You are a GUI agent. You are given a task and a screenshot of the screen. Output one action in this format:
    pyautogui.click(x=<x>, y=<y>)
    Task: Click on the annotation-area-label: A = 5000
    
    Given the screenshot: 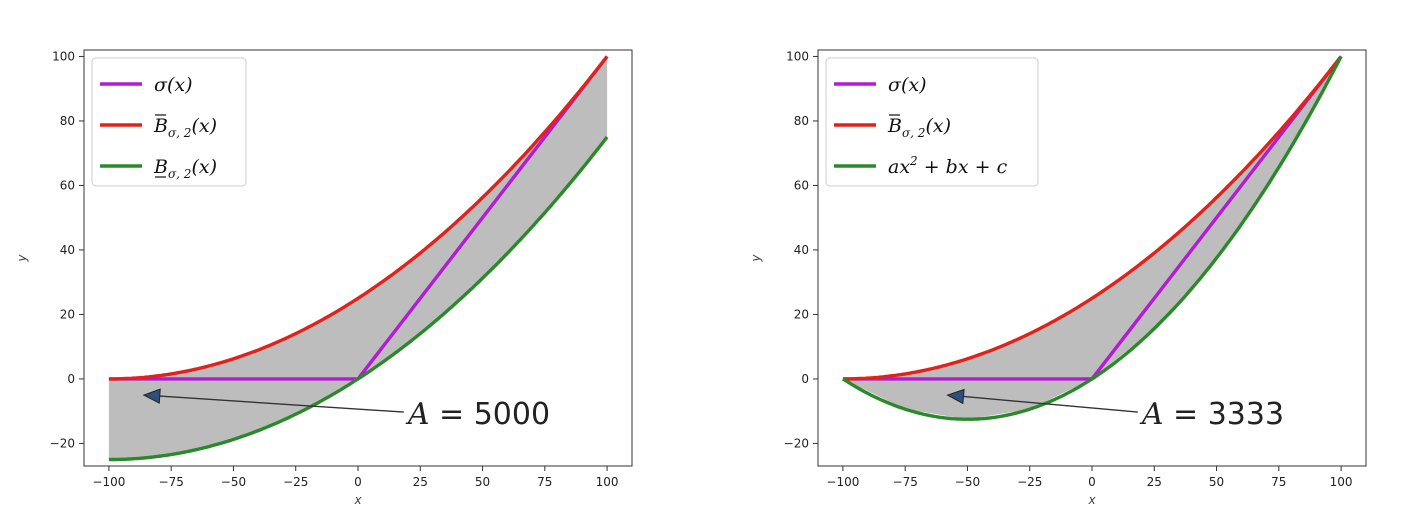 What is the action you would take?
    pyautogui.click(x=477, y=414)
    